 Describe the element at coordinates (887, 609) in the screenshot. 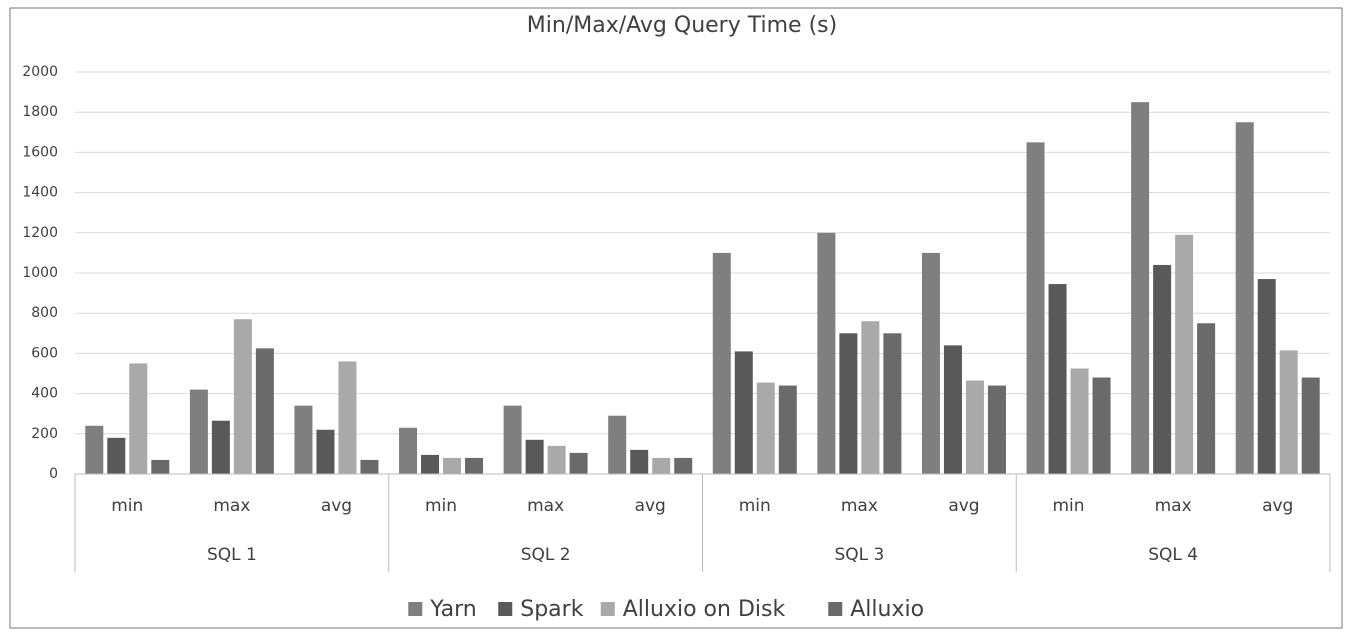

I see `legend-label: Alluxio` at that location.